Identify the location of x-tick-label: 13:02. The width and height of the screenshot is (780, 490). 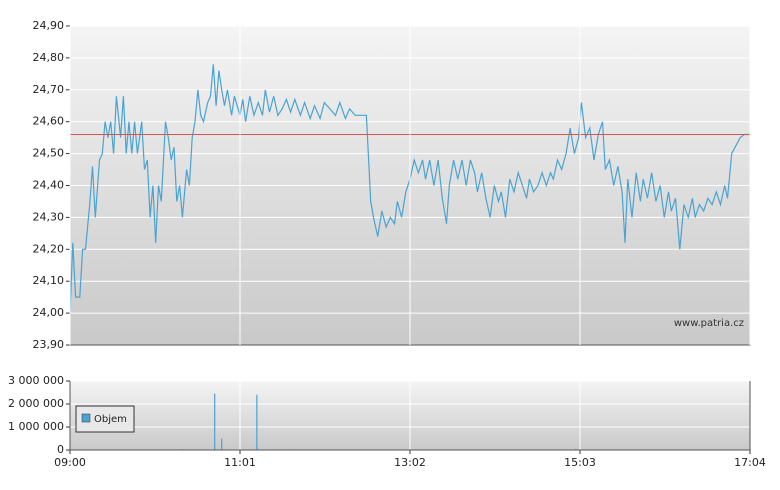
(410, 462).